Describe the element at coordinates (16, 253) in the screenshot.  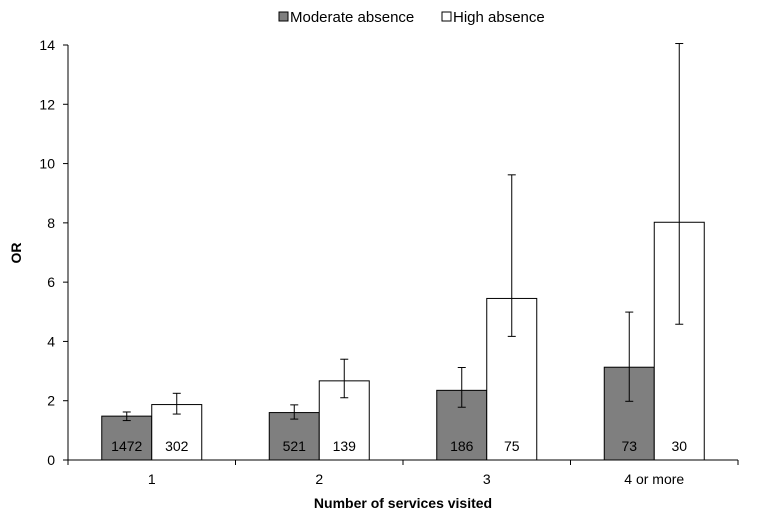
I see `y-axis-title: OR` at that location.